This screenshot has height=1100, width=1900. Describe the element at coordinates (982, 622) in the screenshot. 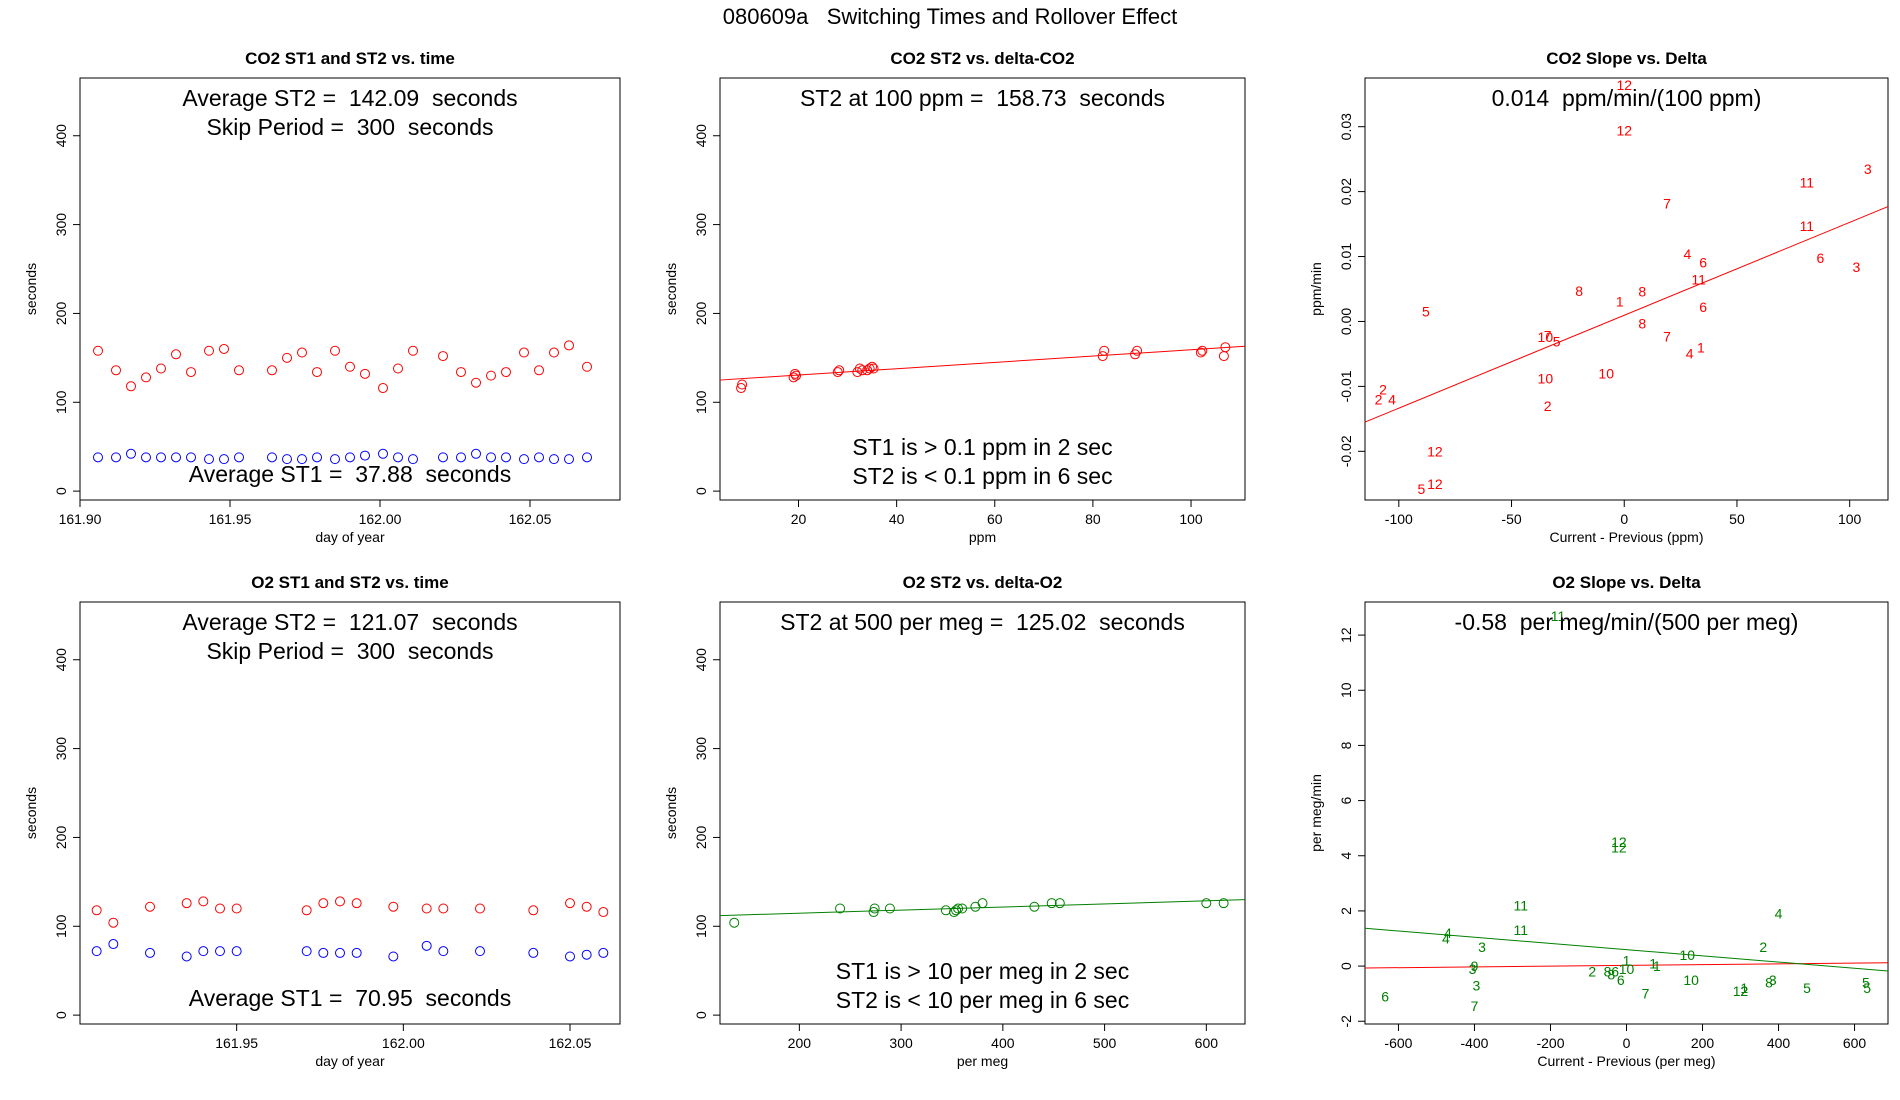

I see `annotation-text: ST2 at 500 per meg = 125.02 seconds` at that location.